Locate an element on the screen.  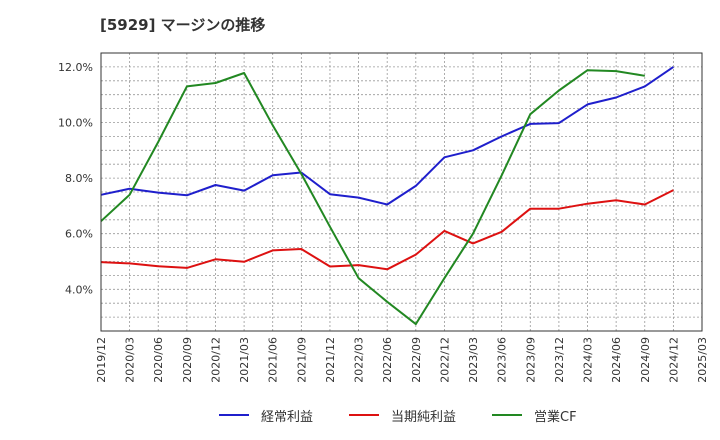
x-tick-label: 2025/03 is located at coordinates (702, 360).